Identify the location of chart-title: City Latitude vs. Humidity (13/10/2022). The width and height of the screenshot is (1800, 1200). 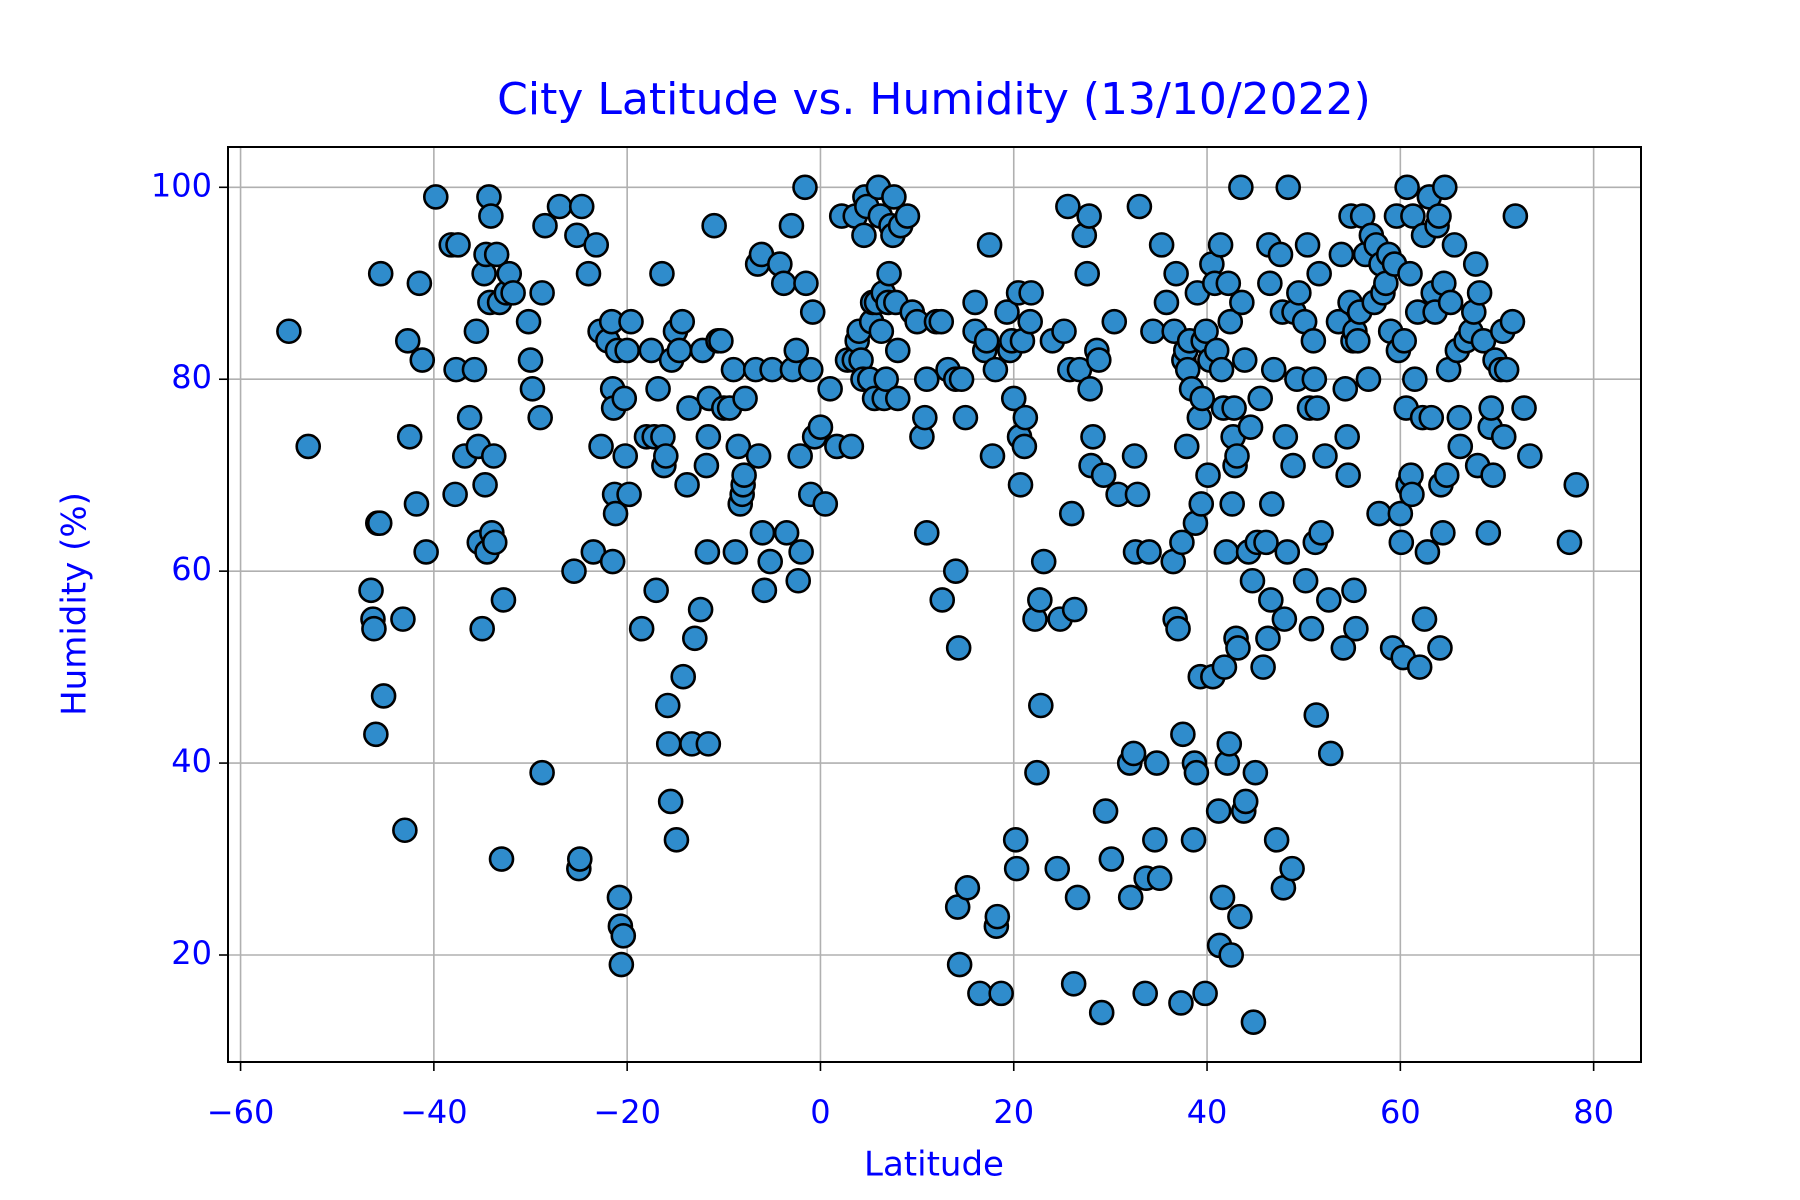
(934, 99).